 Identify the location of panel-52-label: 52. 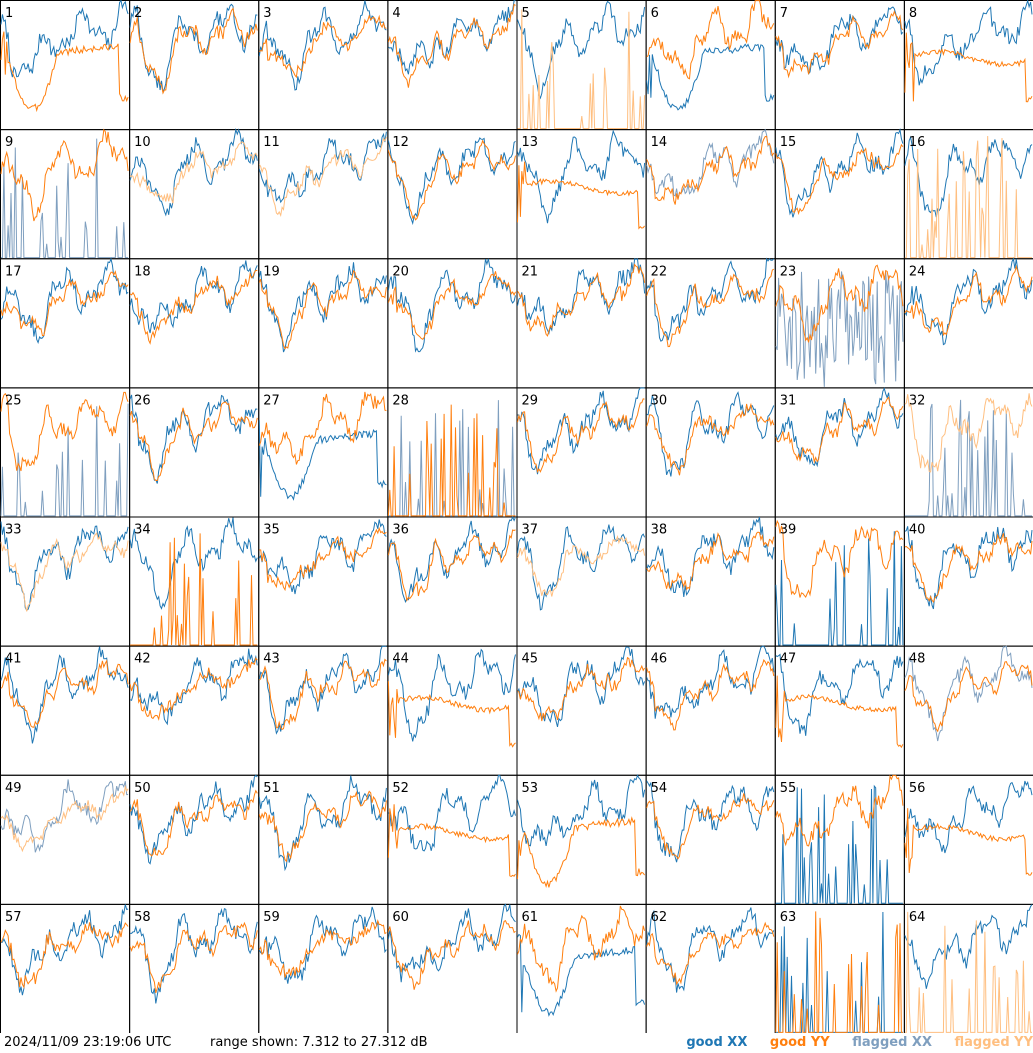
(400, 788).